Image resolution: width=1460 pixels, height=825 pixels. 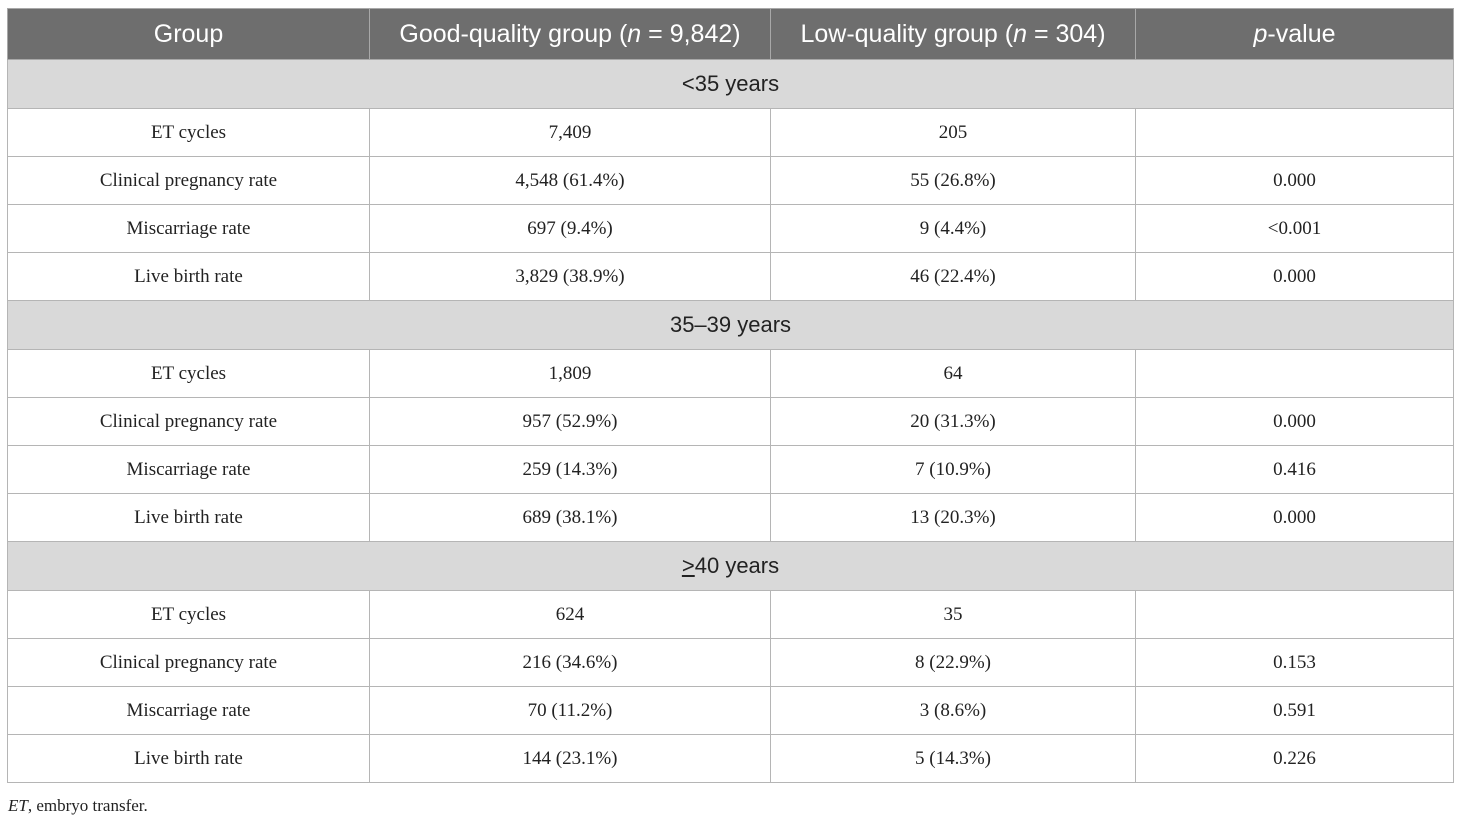 What do you see at coordinates (570, 373) in the screenshot?
I see `good-quality-value: 1,809` at bounding box center [570, 373].